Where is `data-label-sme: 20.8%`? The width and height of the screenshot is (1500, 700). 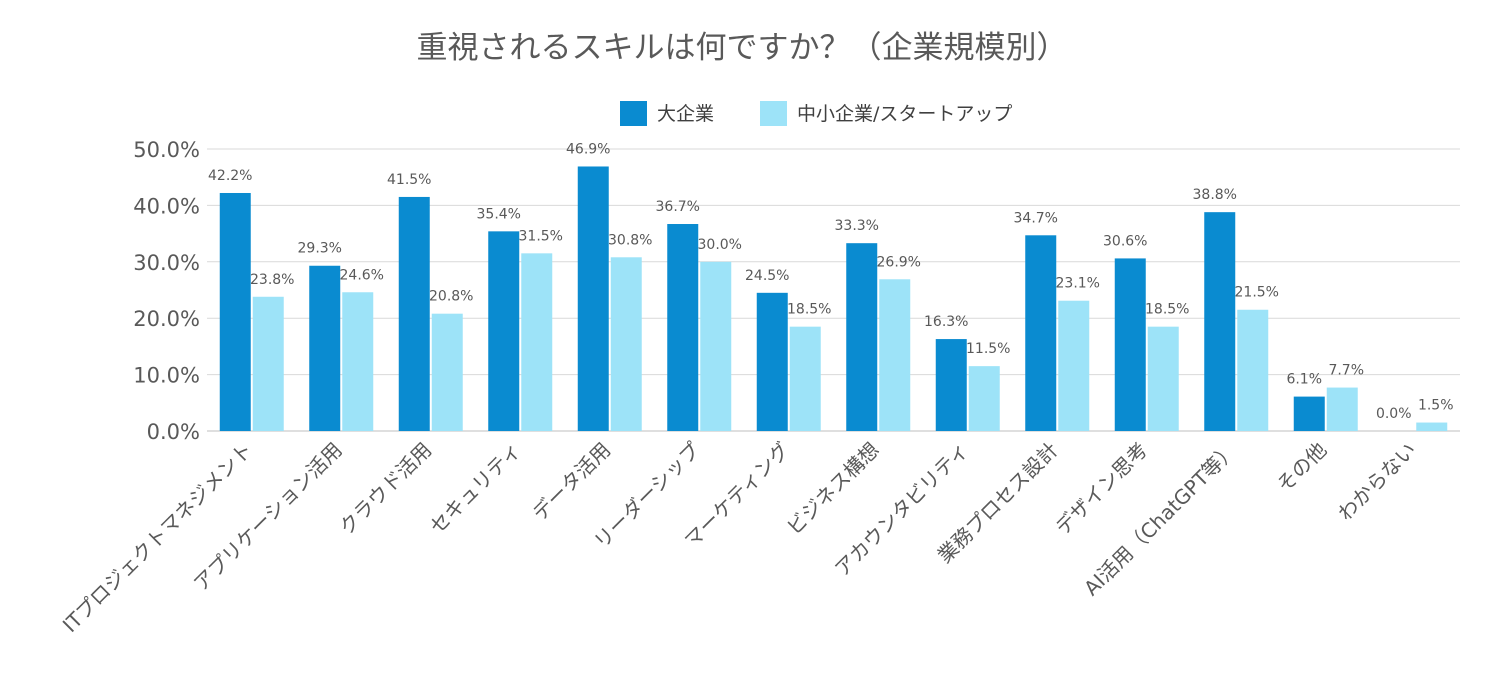 data-label-sme: 20.8% is located at coordinates (451, 297).